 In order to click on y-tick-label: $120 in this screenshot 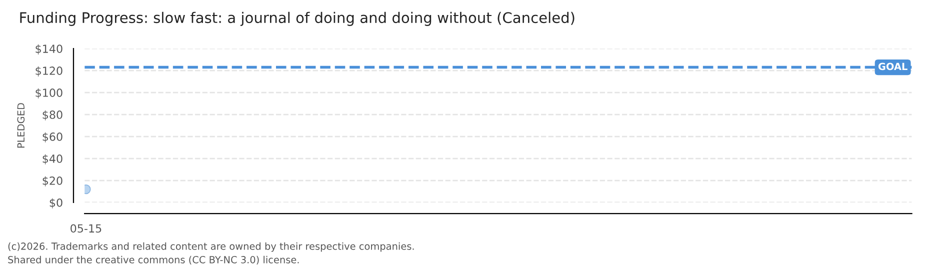, I will do `click(49, 71)`.